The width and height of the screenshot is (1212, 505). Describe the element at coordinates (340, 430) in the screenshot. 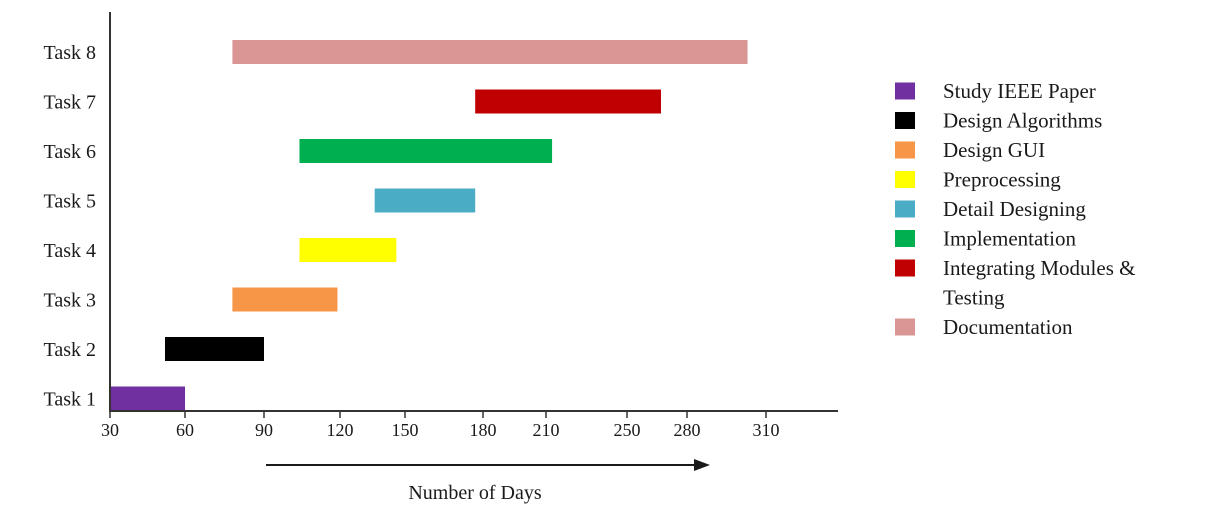

I see `x-tick-label: 120` at that location.